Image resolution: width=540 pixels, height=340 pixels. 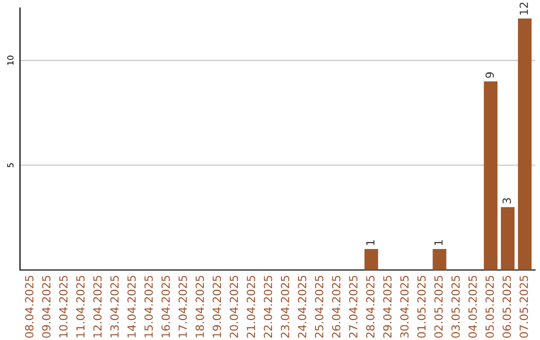 What do you see at coordinates (251, 307) in the screenshot?
I see `x-tick-label: 21.04.2025` at bounding box center [251, 307].